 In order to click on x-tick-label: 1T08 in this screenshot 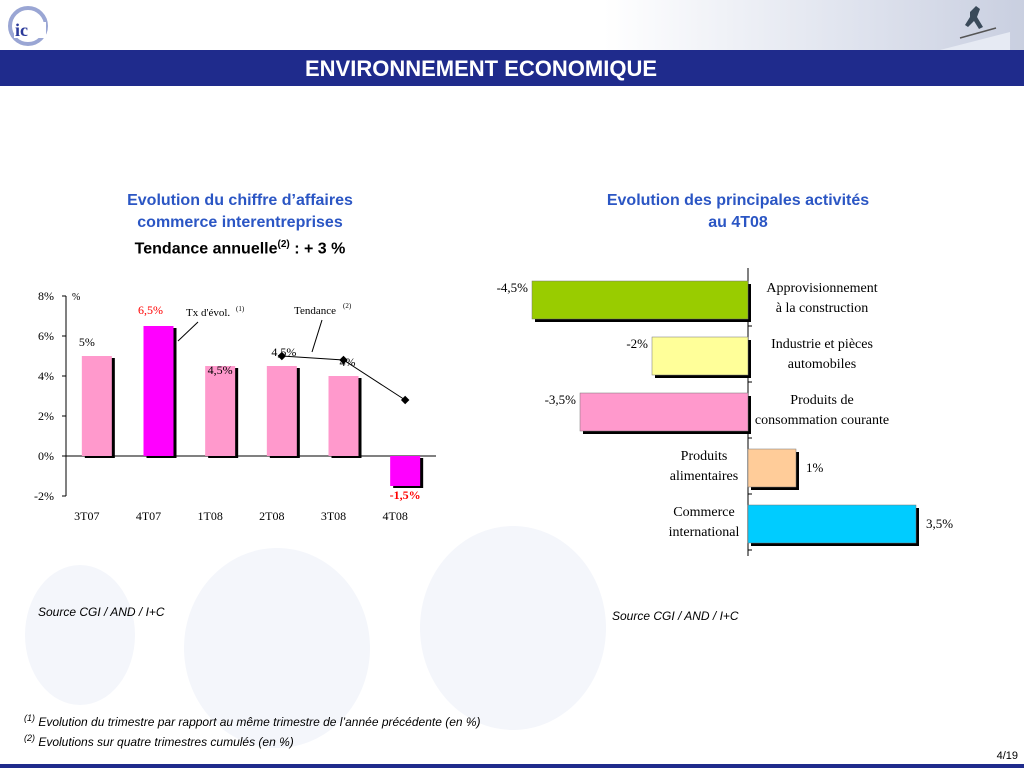, I will do `click(209, 516)`.